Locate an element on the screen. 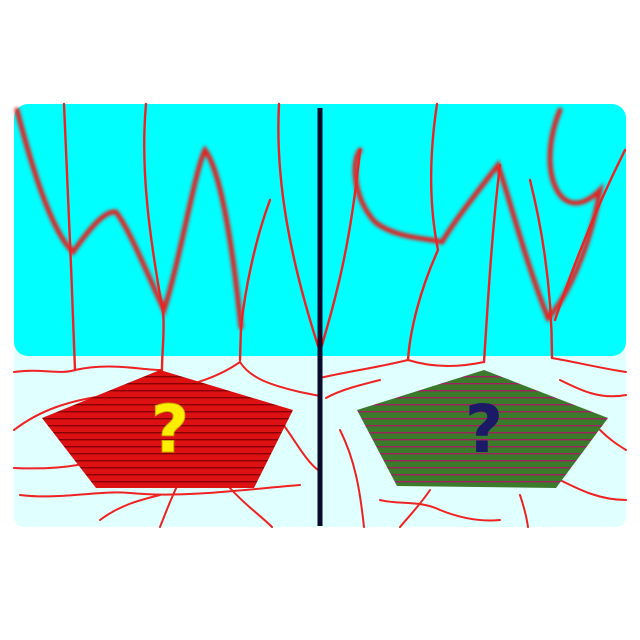  left-question-mark: ? is located at coordinates (170, 429).